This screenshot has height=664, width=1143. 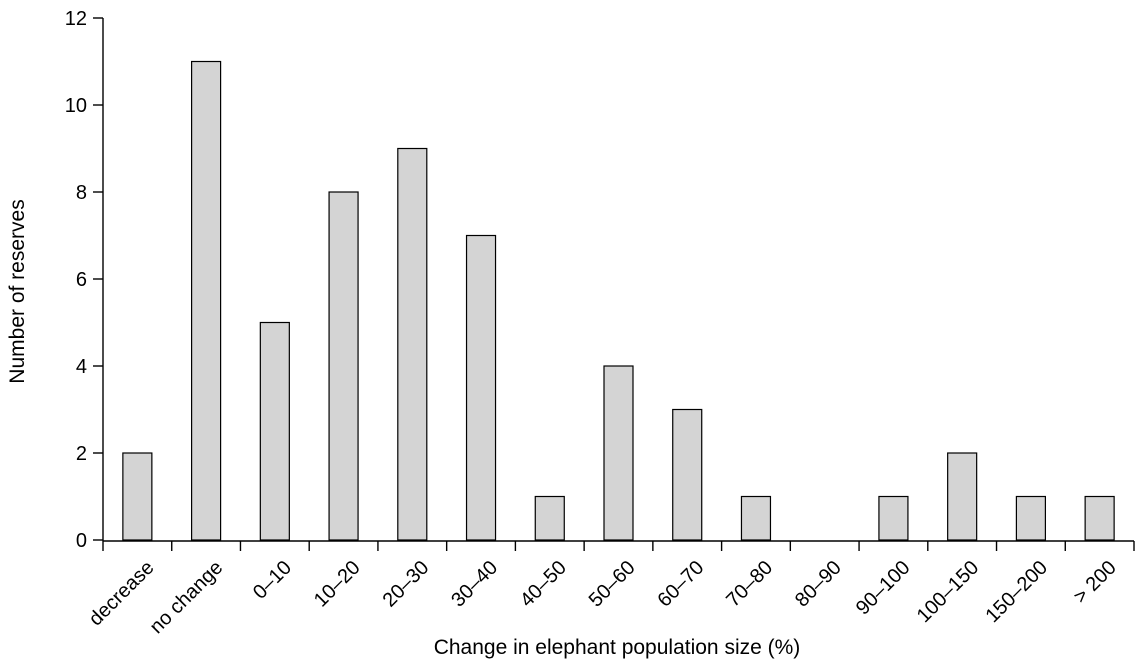 I want to click on y-tick-labels: 0 2 4 6 8 10 12, so click(x=76, y=280).